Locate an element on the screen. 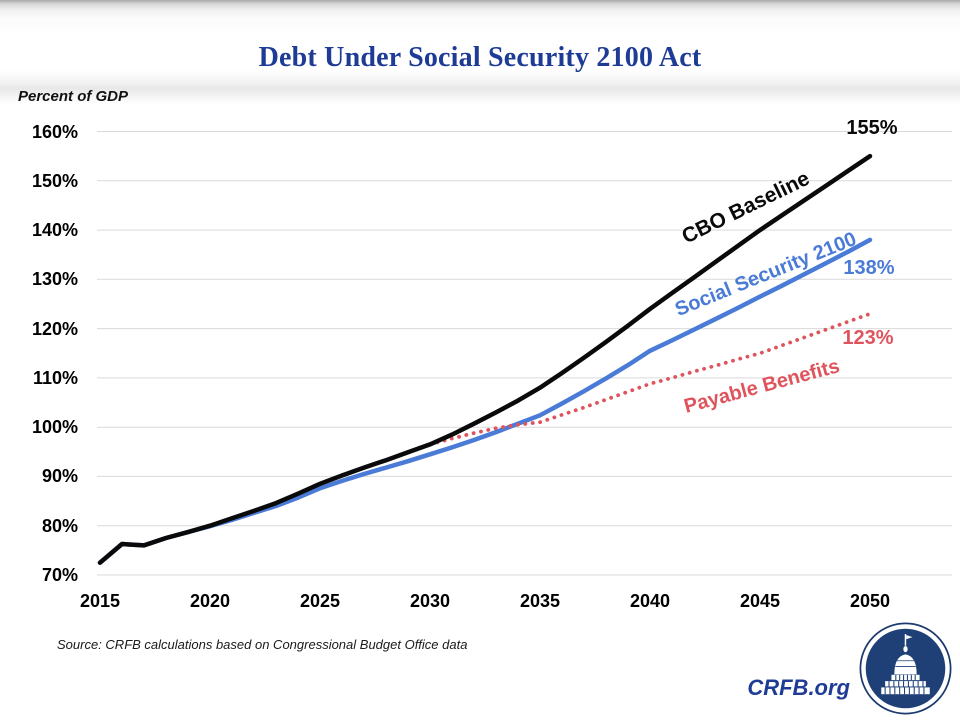  brand-link: CRFB.org is located at coordinates (798, 687).